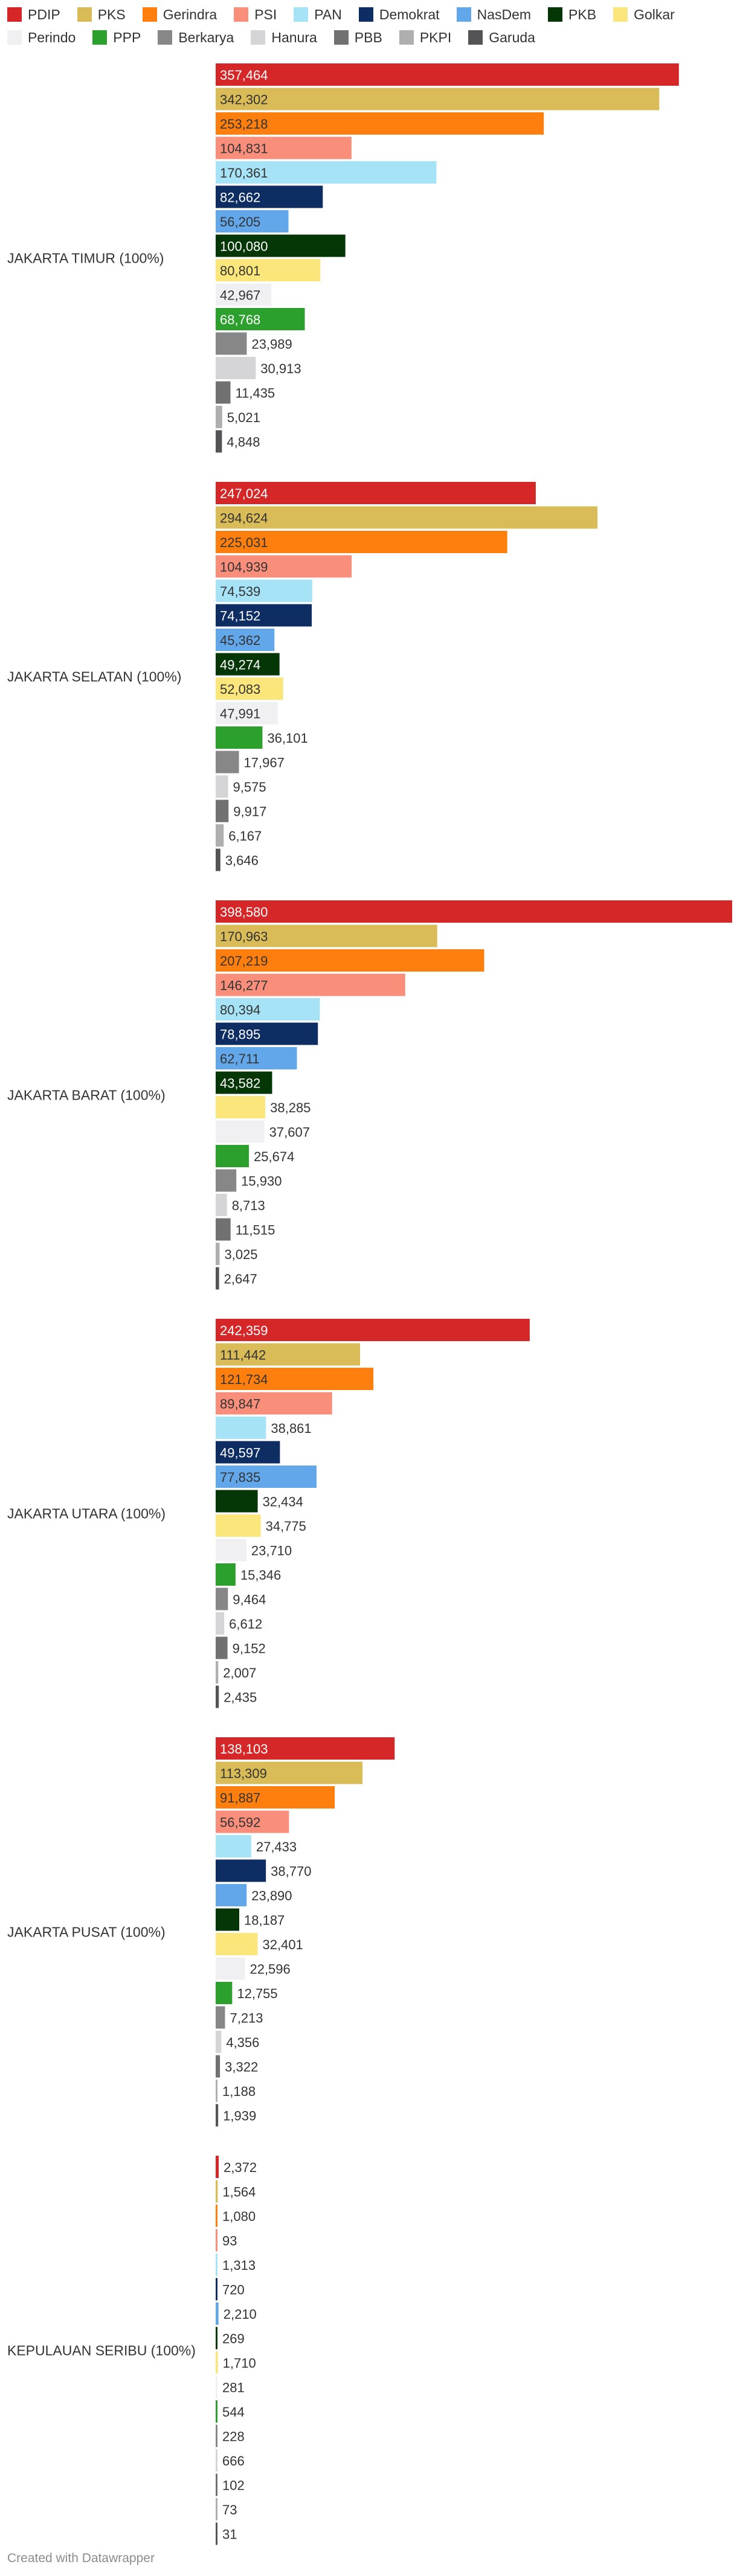 This screenshot has width=737, height=2576. I want to click on legend-label: Garuda, so click(512, 37).